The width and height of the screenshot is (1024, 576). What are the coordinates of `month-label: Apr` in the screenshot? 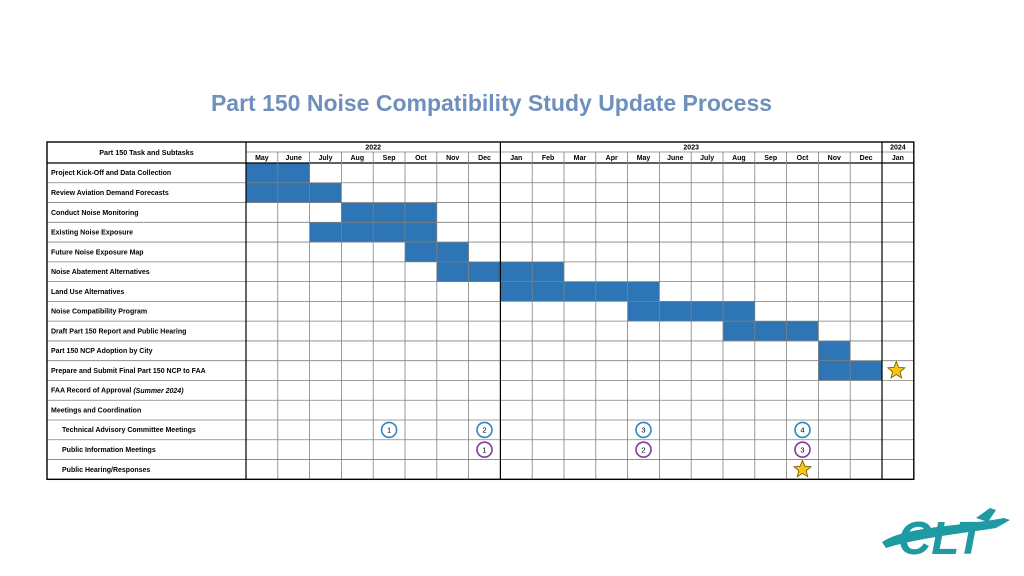 It's located at (612, 158).